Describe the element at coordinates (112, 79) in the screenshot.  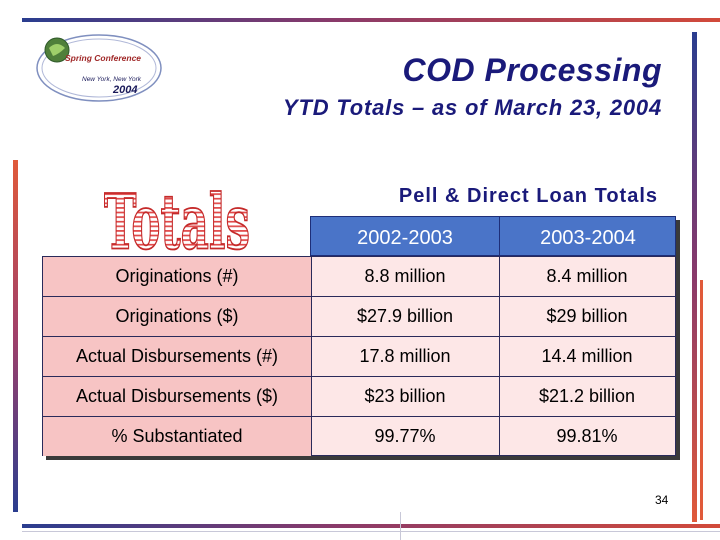
I see `logo-line2: New York, New York` at that location.